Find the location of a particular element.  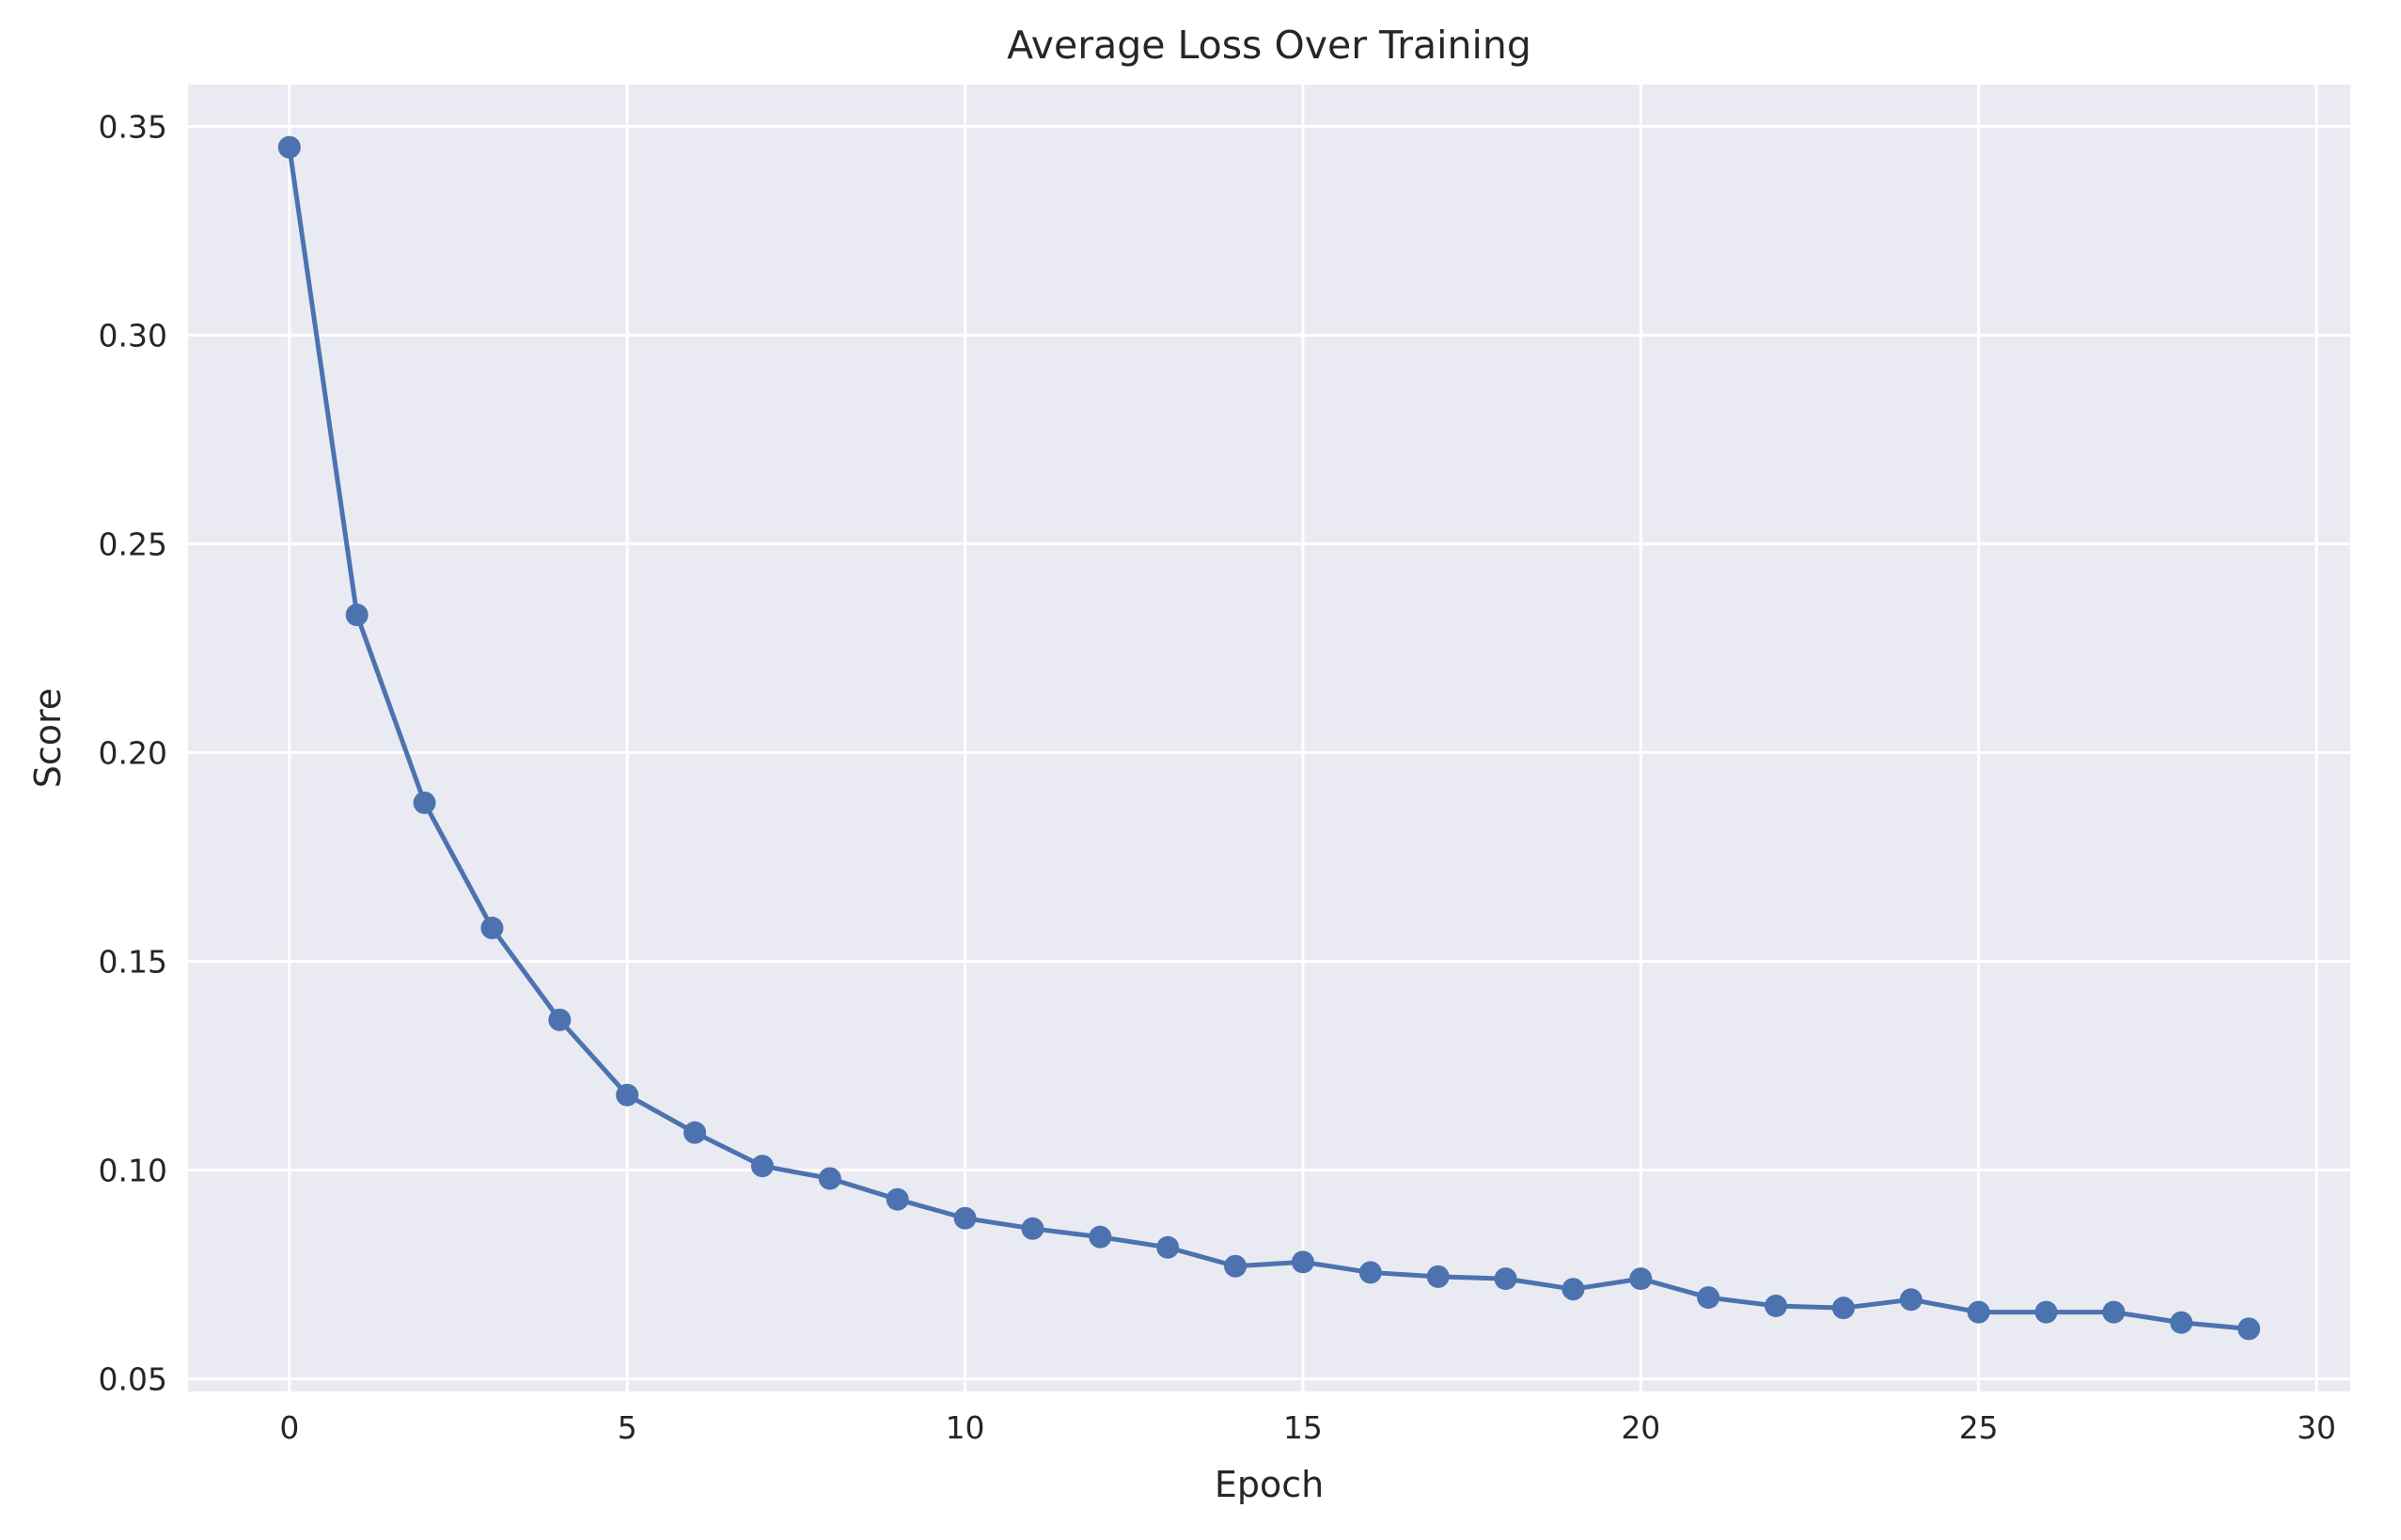

y-tick-label: 0.35 is located at coordinates (133, 127).